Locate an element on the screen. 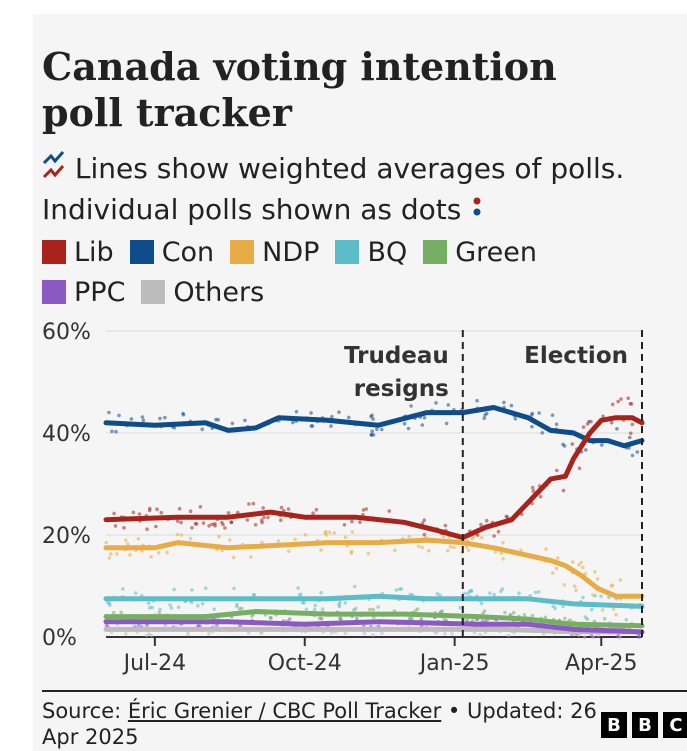 The image size is (687, 751). legend-label: NDP is located at coordinates (291, 252).